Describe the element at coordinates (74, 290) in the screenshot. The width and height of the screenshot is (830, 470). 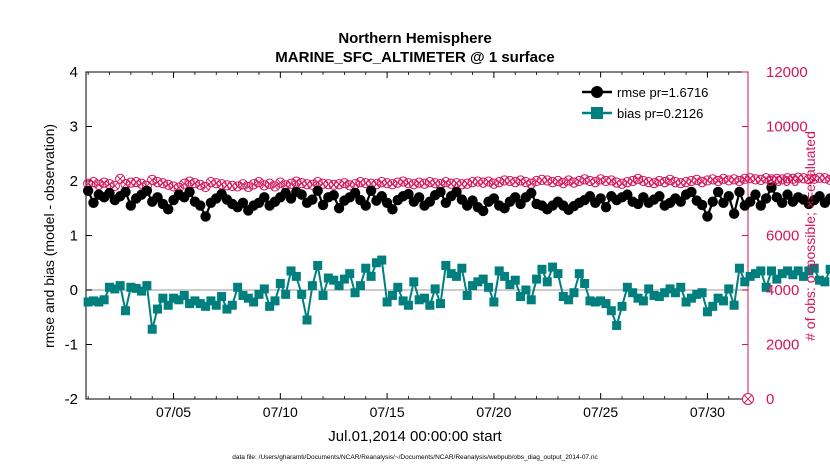
I see `y-left-tick-label: 0` at that location.